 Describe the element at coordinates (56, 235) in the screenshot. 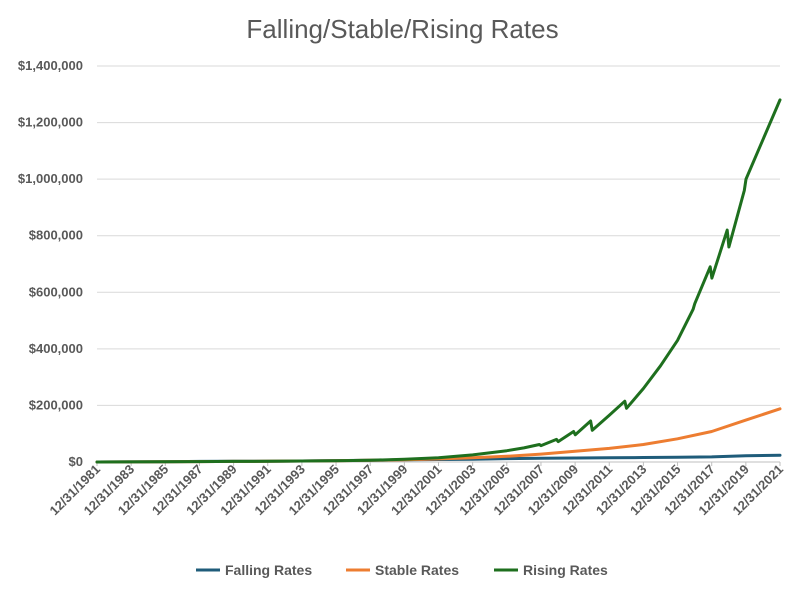

I see `y-tick-label: $800,000` at that location.